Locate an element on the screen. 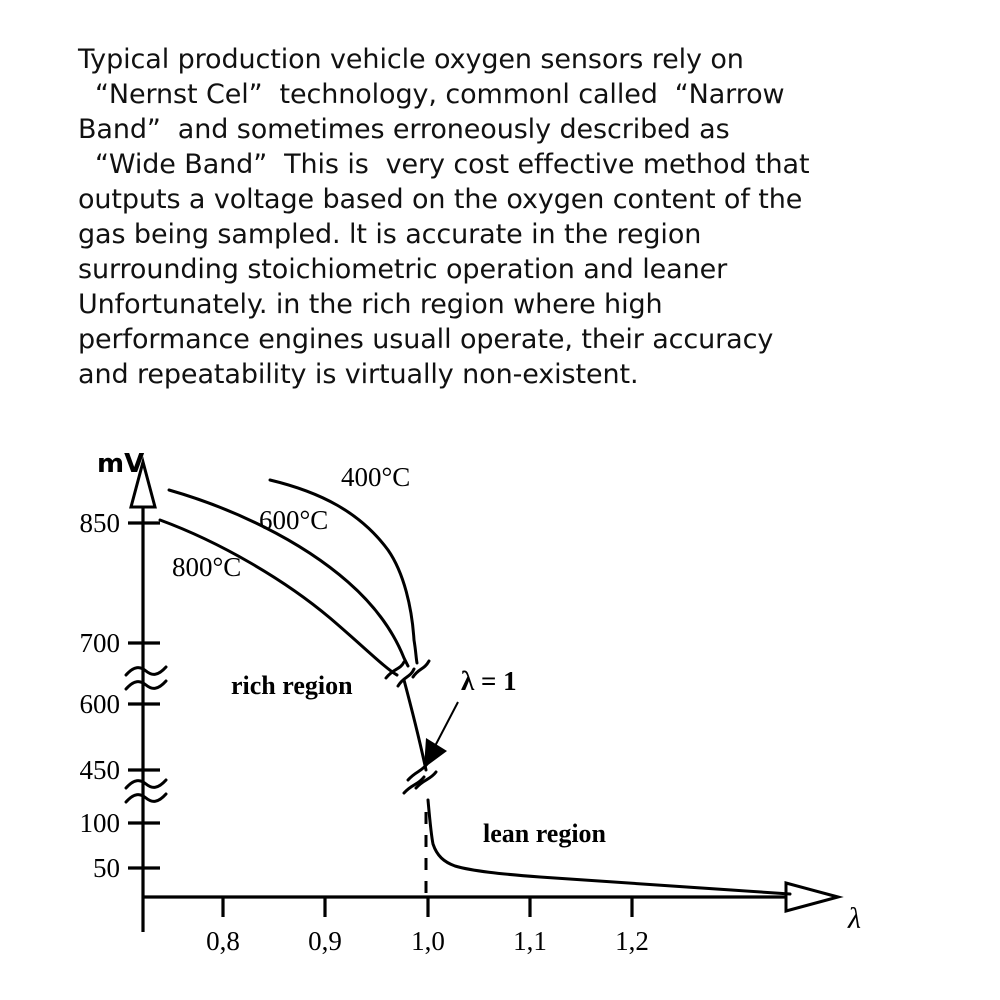 This screenshot has width=1000, height=1000. y-axis-break-upper is located at coordinates (146, 678).